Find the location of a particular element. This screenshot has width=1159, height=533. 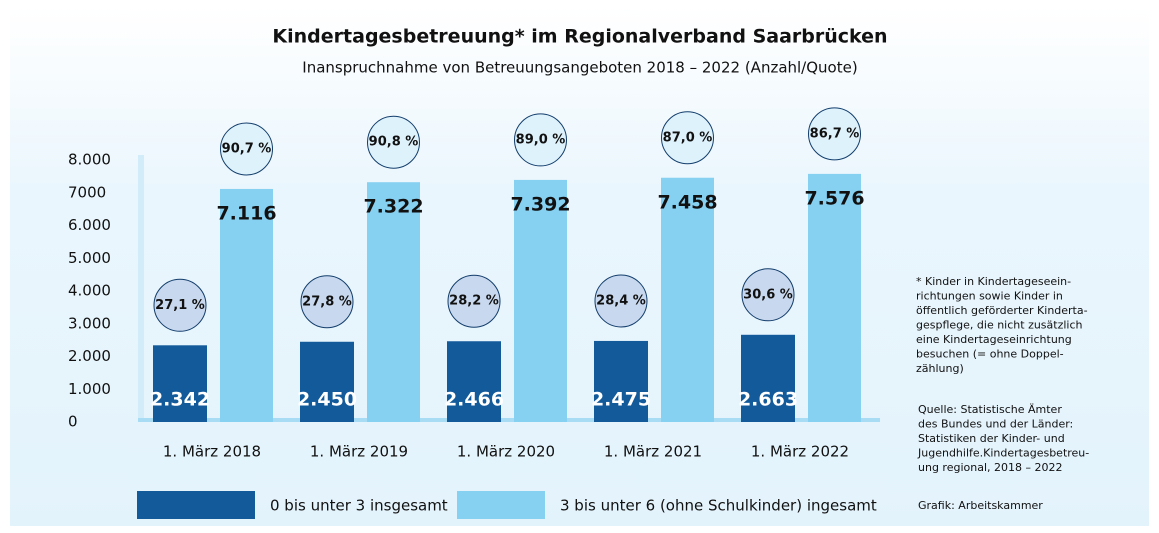

quote-label: 30,6 % is located at coordinates (768, 294).